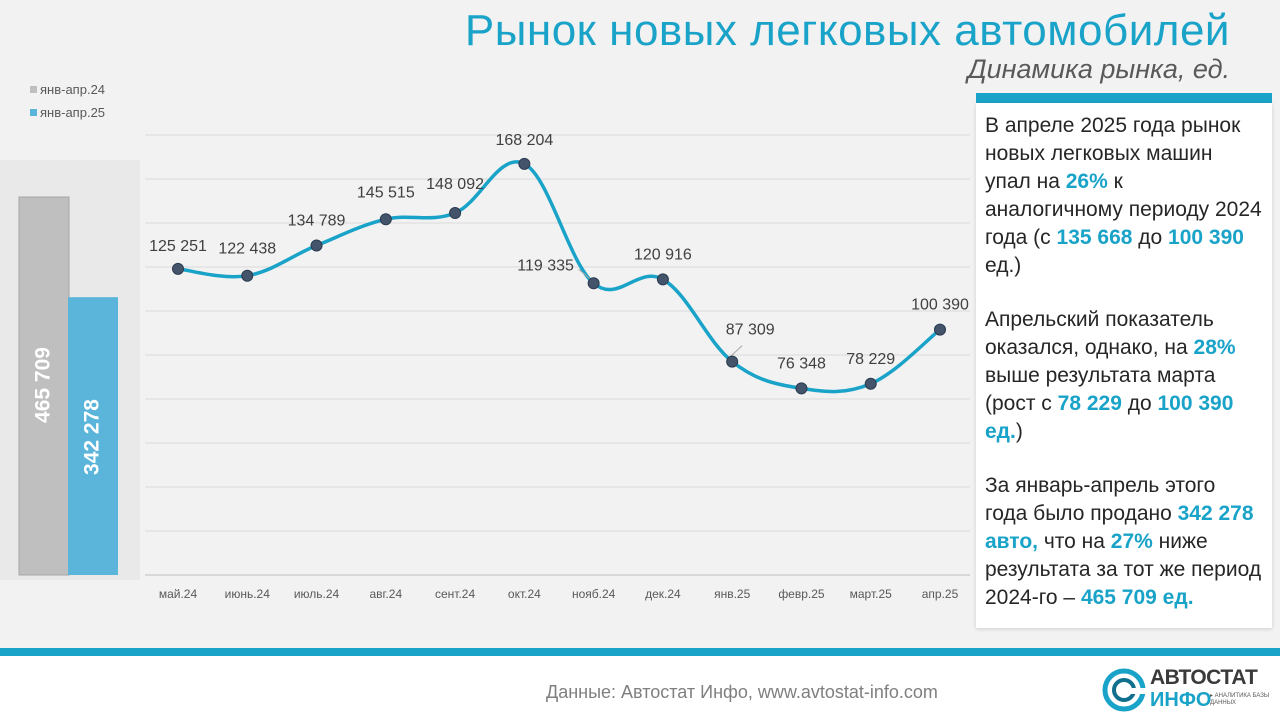 This screenshot has width=1280, height=723. I want to click on info-highlight: 465 709 ед., so click(1137, 597).